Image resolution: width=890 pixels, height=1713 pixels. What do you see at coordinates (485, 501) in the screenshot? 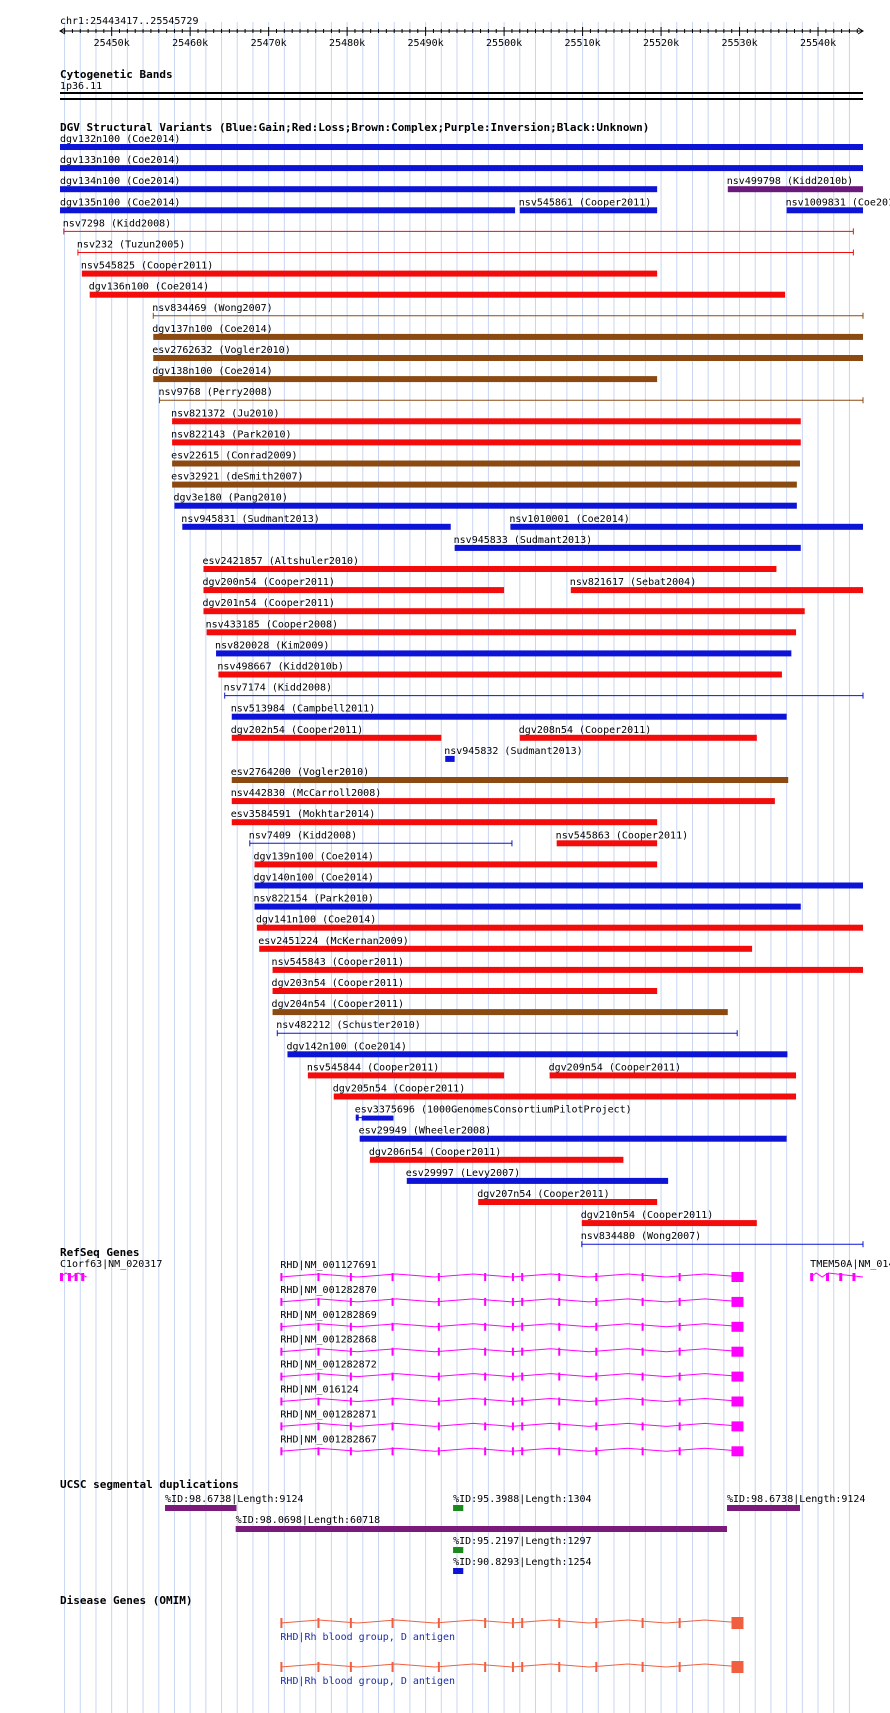
I see `dgv-feature: dgv3e180 (Pang2010)` at bounding box center [485, 501].